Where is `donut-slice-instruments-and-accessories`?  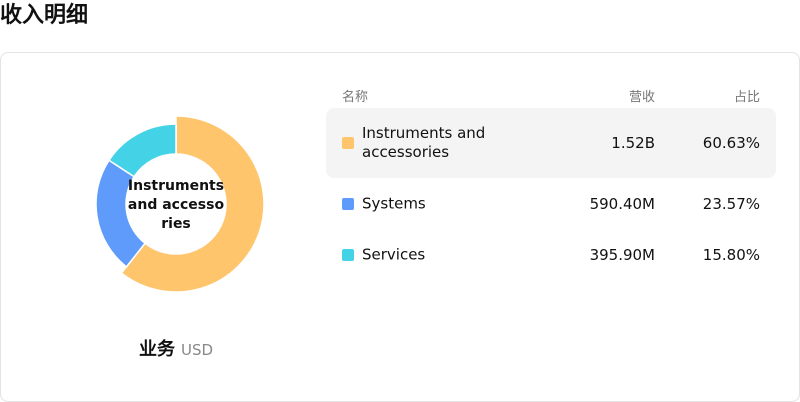
donut-slice-instruments-and-accessories is located at coordinates (192, 204).